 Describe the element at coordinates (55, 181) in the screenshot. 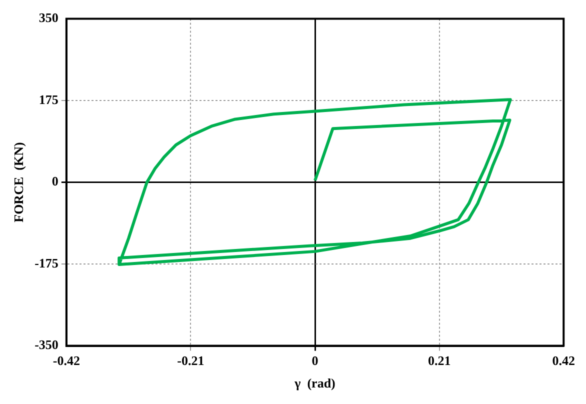

I see `y-tick-label: 0` at that location.